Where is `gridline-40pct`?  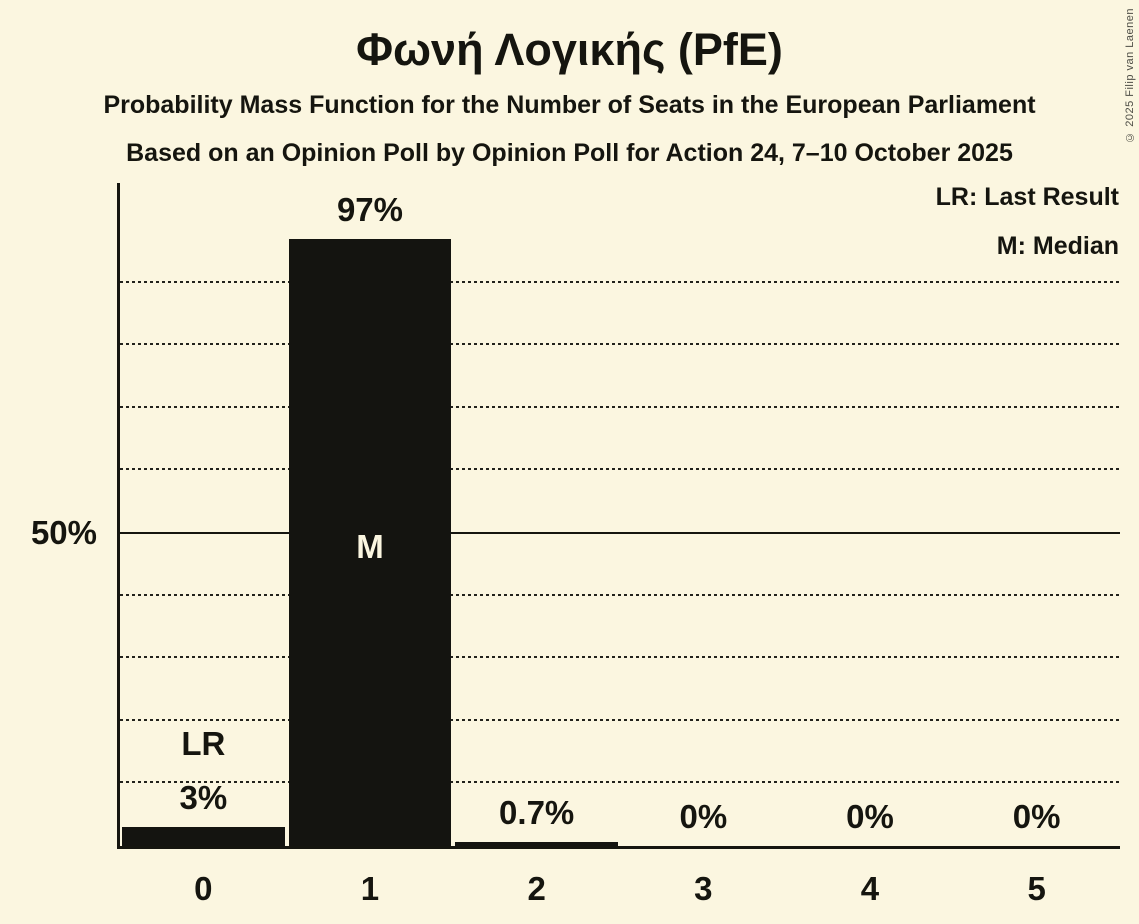 gridline-40pct is located at coordinates (620, 594).